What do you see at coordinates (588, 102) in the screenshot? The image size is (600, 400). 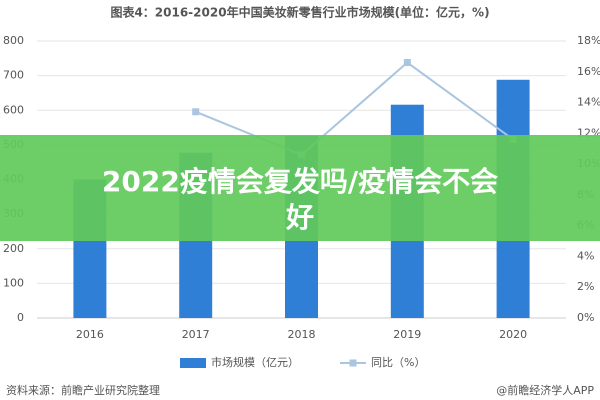 I see `y2-tick-label: 14%` at bounding box center [588, 102].